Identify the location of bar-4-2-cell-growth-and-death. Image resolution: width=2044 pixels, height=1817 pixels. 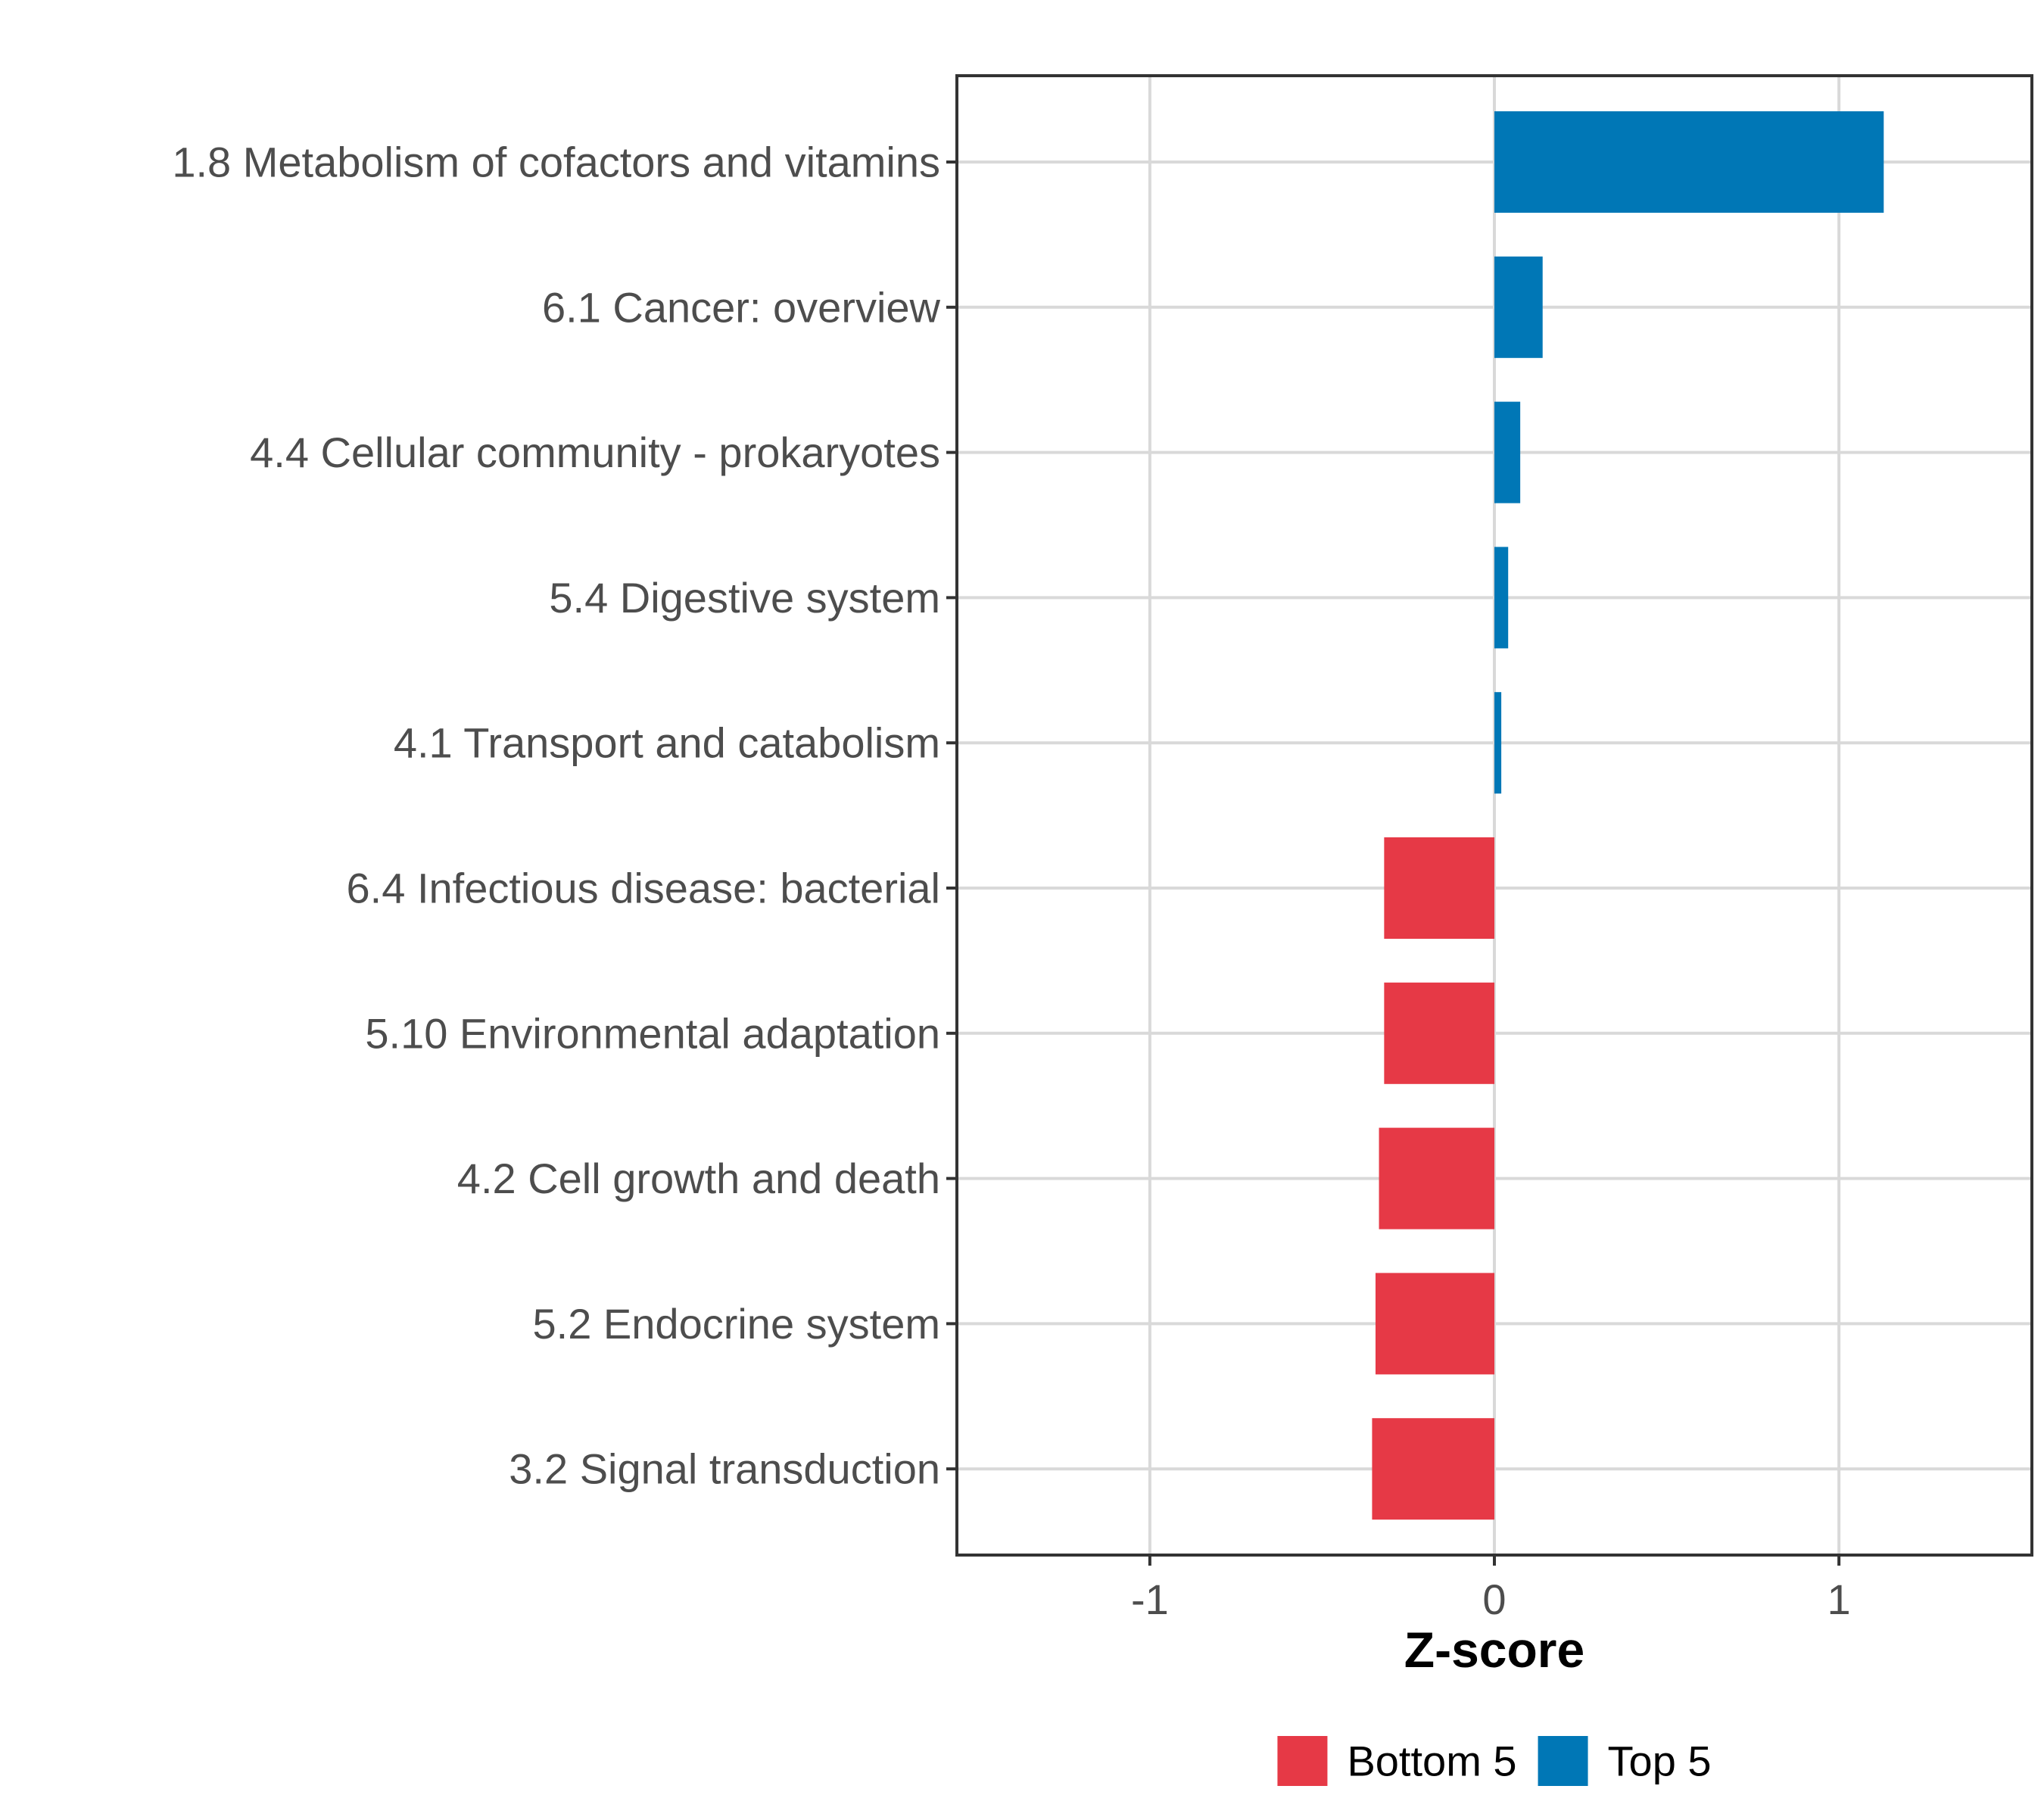
(1436, 1178).